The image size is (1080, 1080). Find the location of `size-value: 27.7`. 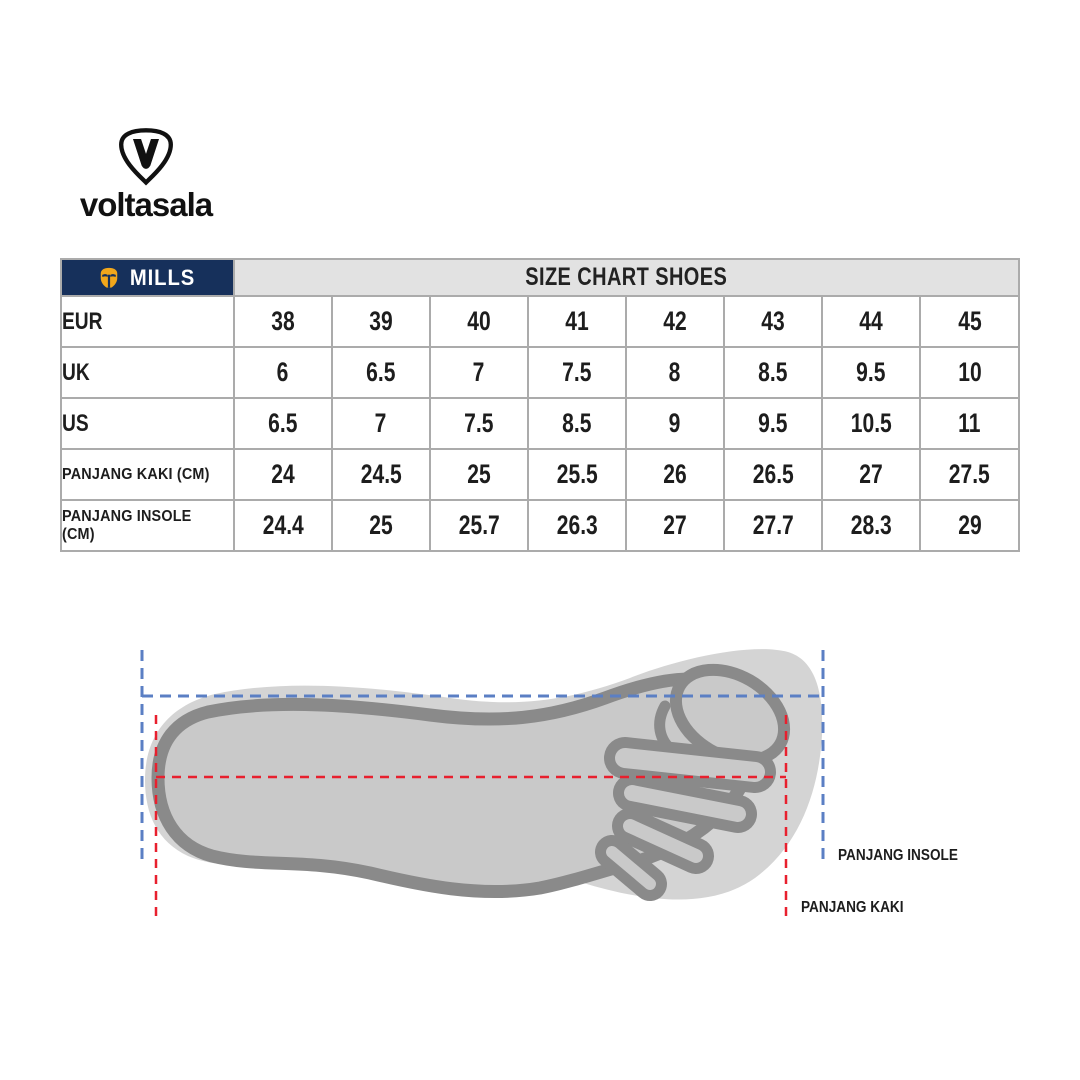

size-value: 27.7 is located at coordinates (773, 525).